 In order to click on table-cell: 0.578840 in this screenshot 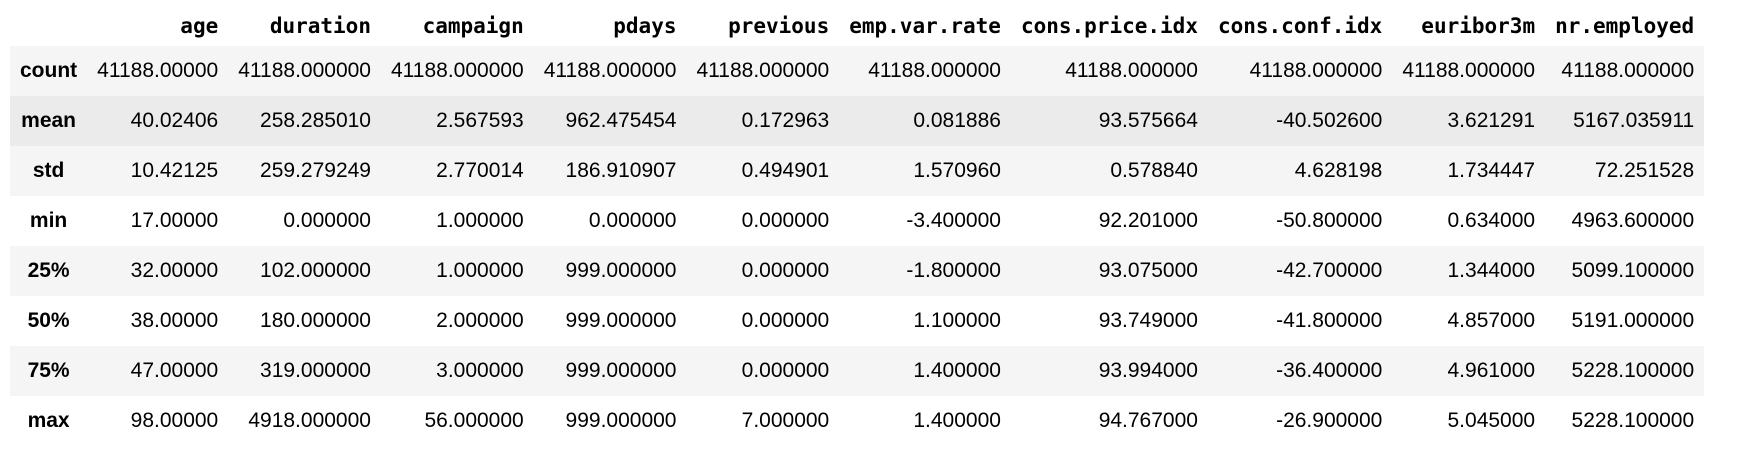, I will do `click(1154, 170)`.